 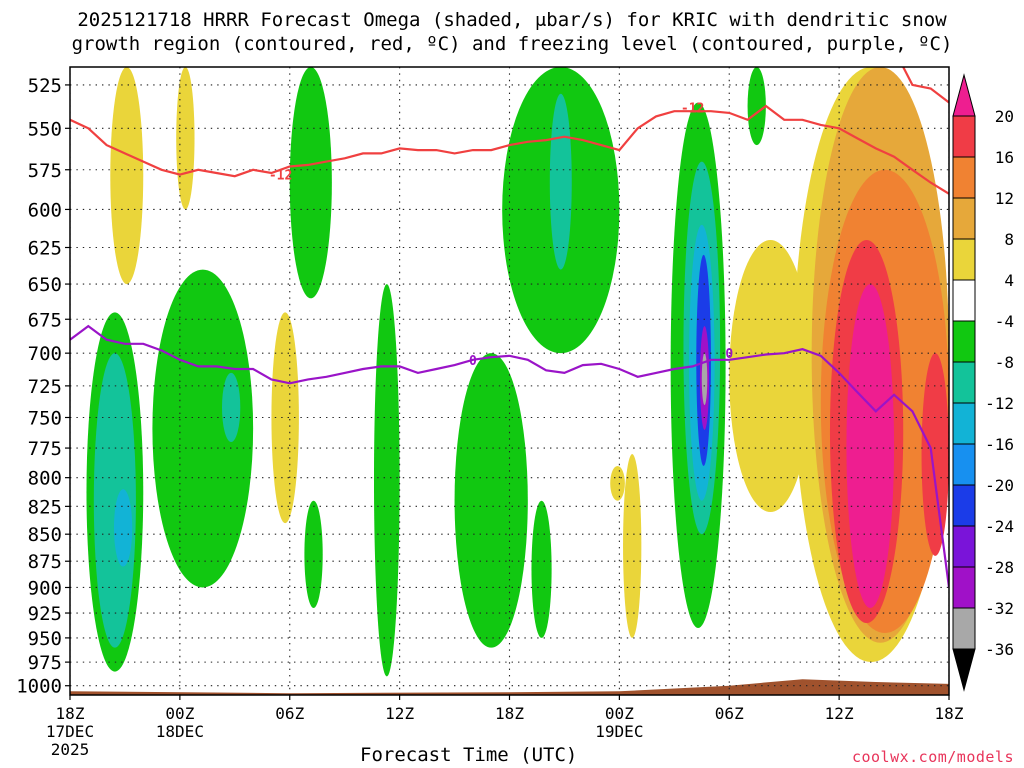 What do you see at coordinates (45, 639) in the screenshot?
I see `y-tick-label-950: 950` at bounding box center [45, 639].